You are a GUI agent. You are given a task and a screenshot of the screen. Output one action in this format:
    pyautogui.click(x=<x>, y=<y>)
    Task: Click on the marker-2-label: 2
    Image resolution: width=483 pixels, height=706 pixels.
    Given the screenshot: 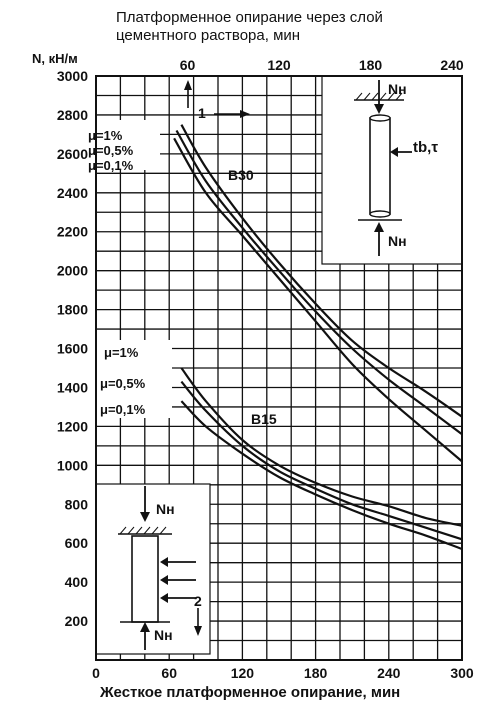 What is the action you would take?
    pyautogui.click(x=198, y=601)
    